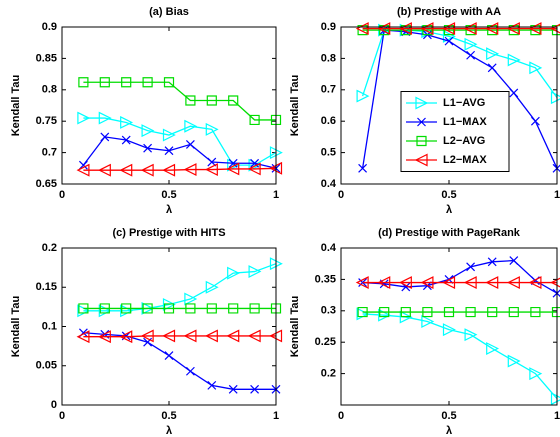  Describe the element at coordinates (465, 160) in the screenshot. I see `legend-label: L2−MAX` at that location.